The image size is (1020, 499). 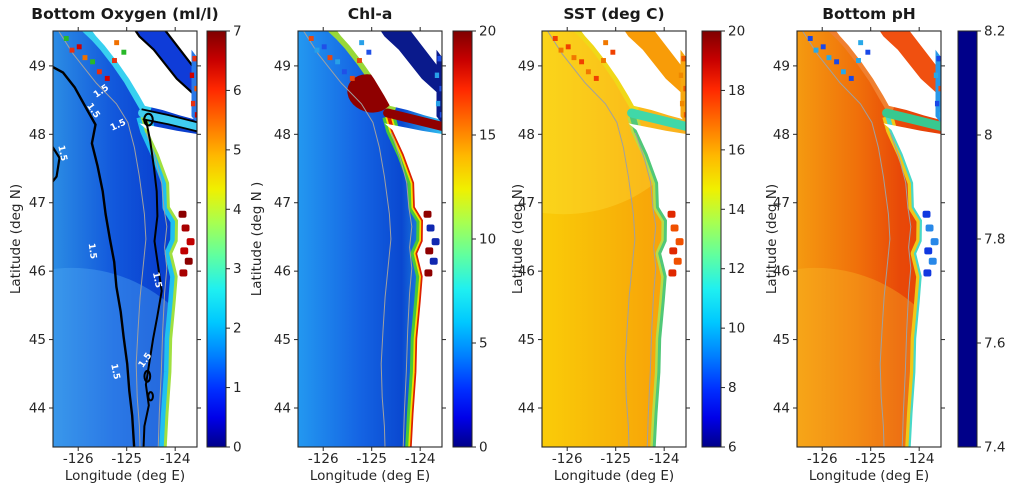 What do you see at coordinates (736, 210) in the screenshot?
I see `svg-text: 14` at bounding box center [736, 210].